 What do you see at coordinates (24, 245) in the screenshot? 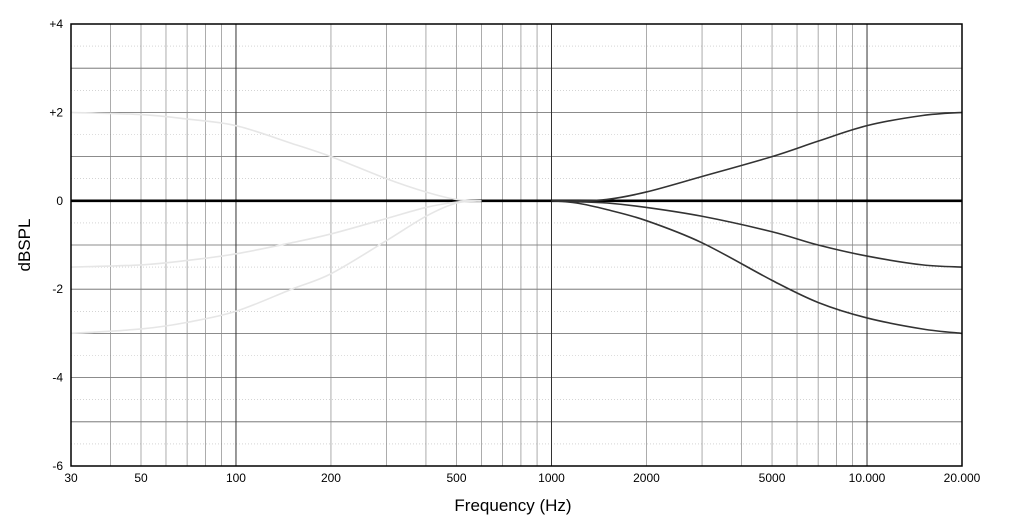
I see `y-axis-title: dBSPL` at bounding box center [24, 245].